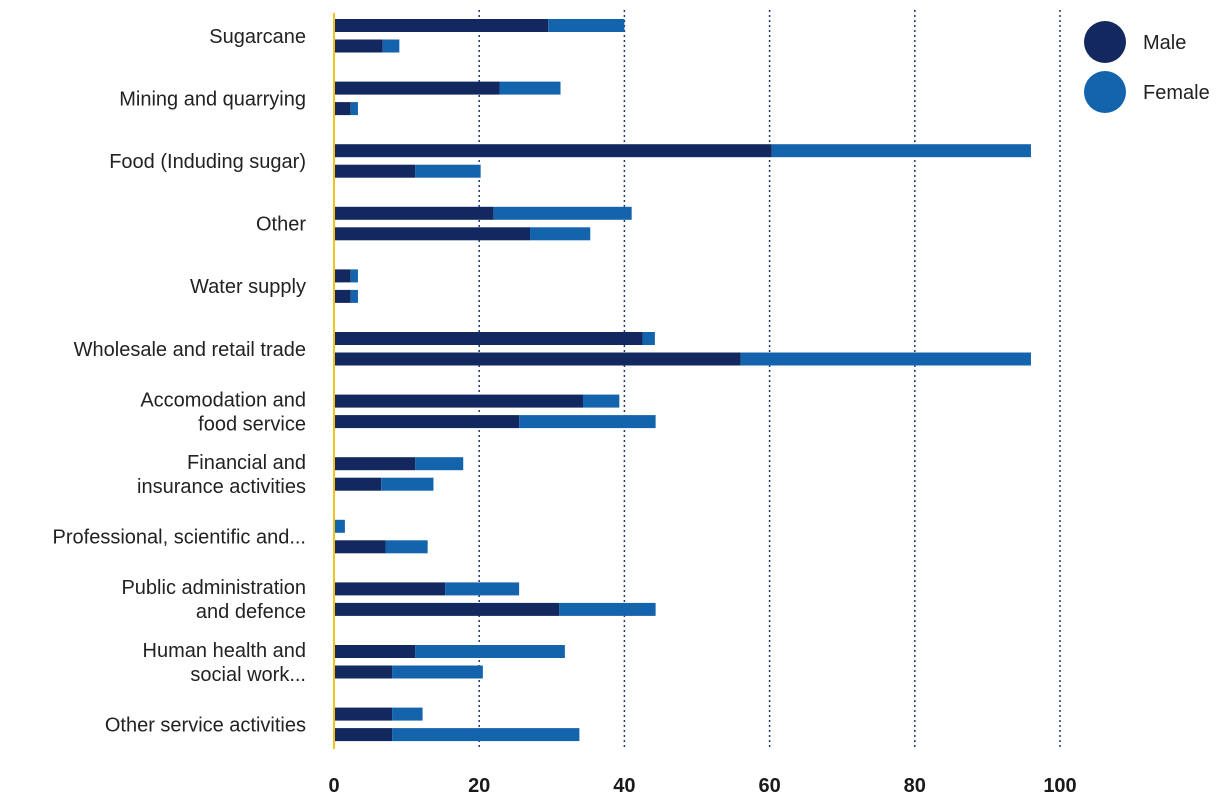 The width and height of the screenshot is (1232, 801). I want to click on category-label: Accomodation and, so click(223, 400).